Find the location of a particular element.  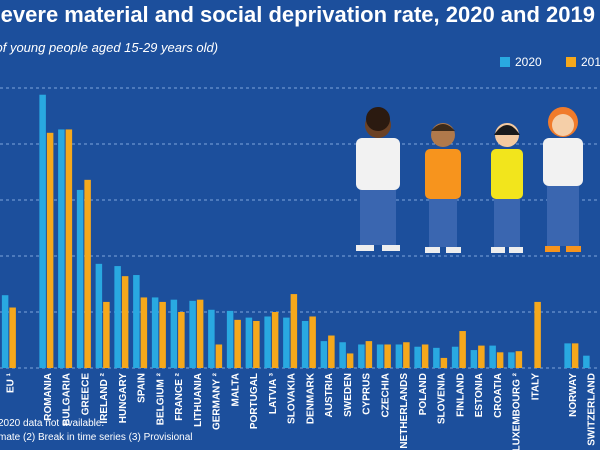

x-tick-label: NETHERLANDS is located at coordinates (404, 411).